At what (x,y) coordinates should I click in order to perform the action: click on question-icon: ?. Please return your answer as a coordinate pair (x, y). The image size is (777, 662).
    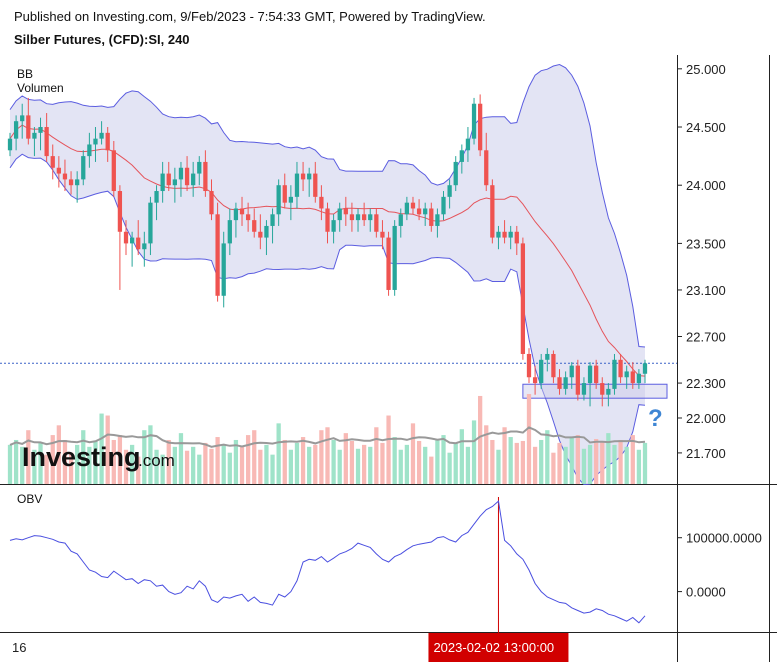
    Looking at the image, I should click on (655, 418).